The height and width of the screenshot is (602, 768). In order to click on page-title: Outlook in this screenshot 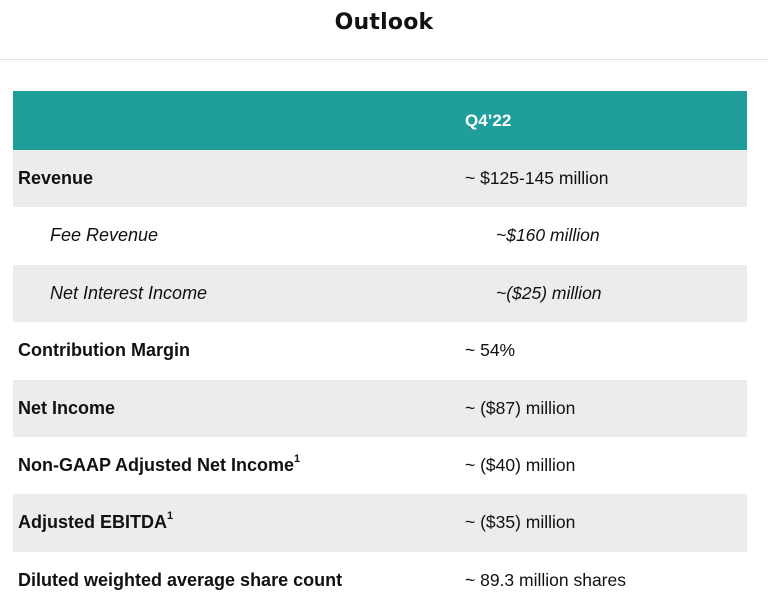, I will do `click(384, 22)`.